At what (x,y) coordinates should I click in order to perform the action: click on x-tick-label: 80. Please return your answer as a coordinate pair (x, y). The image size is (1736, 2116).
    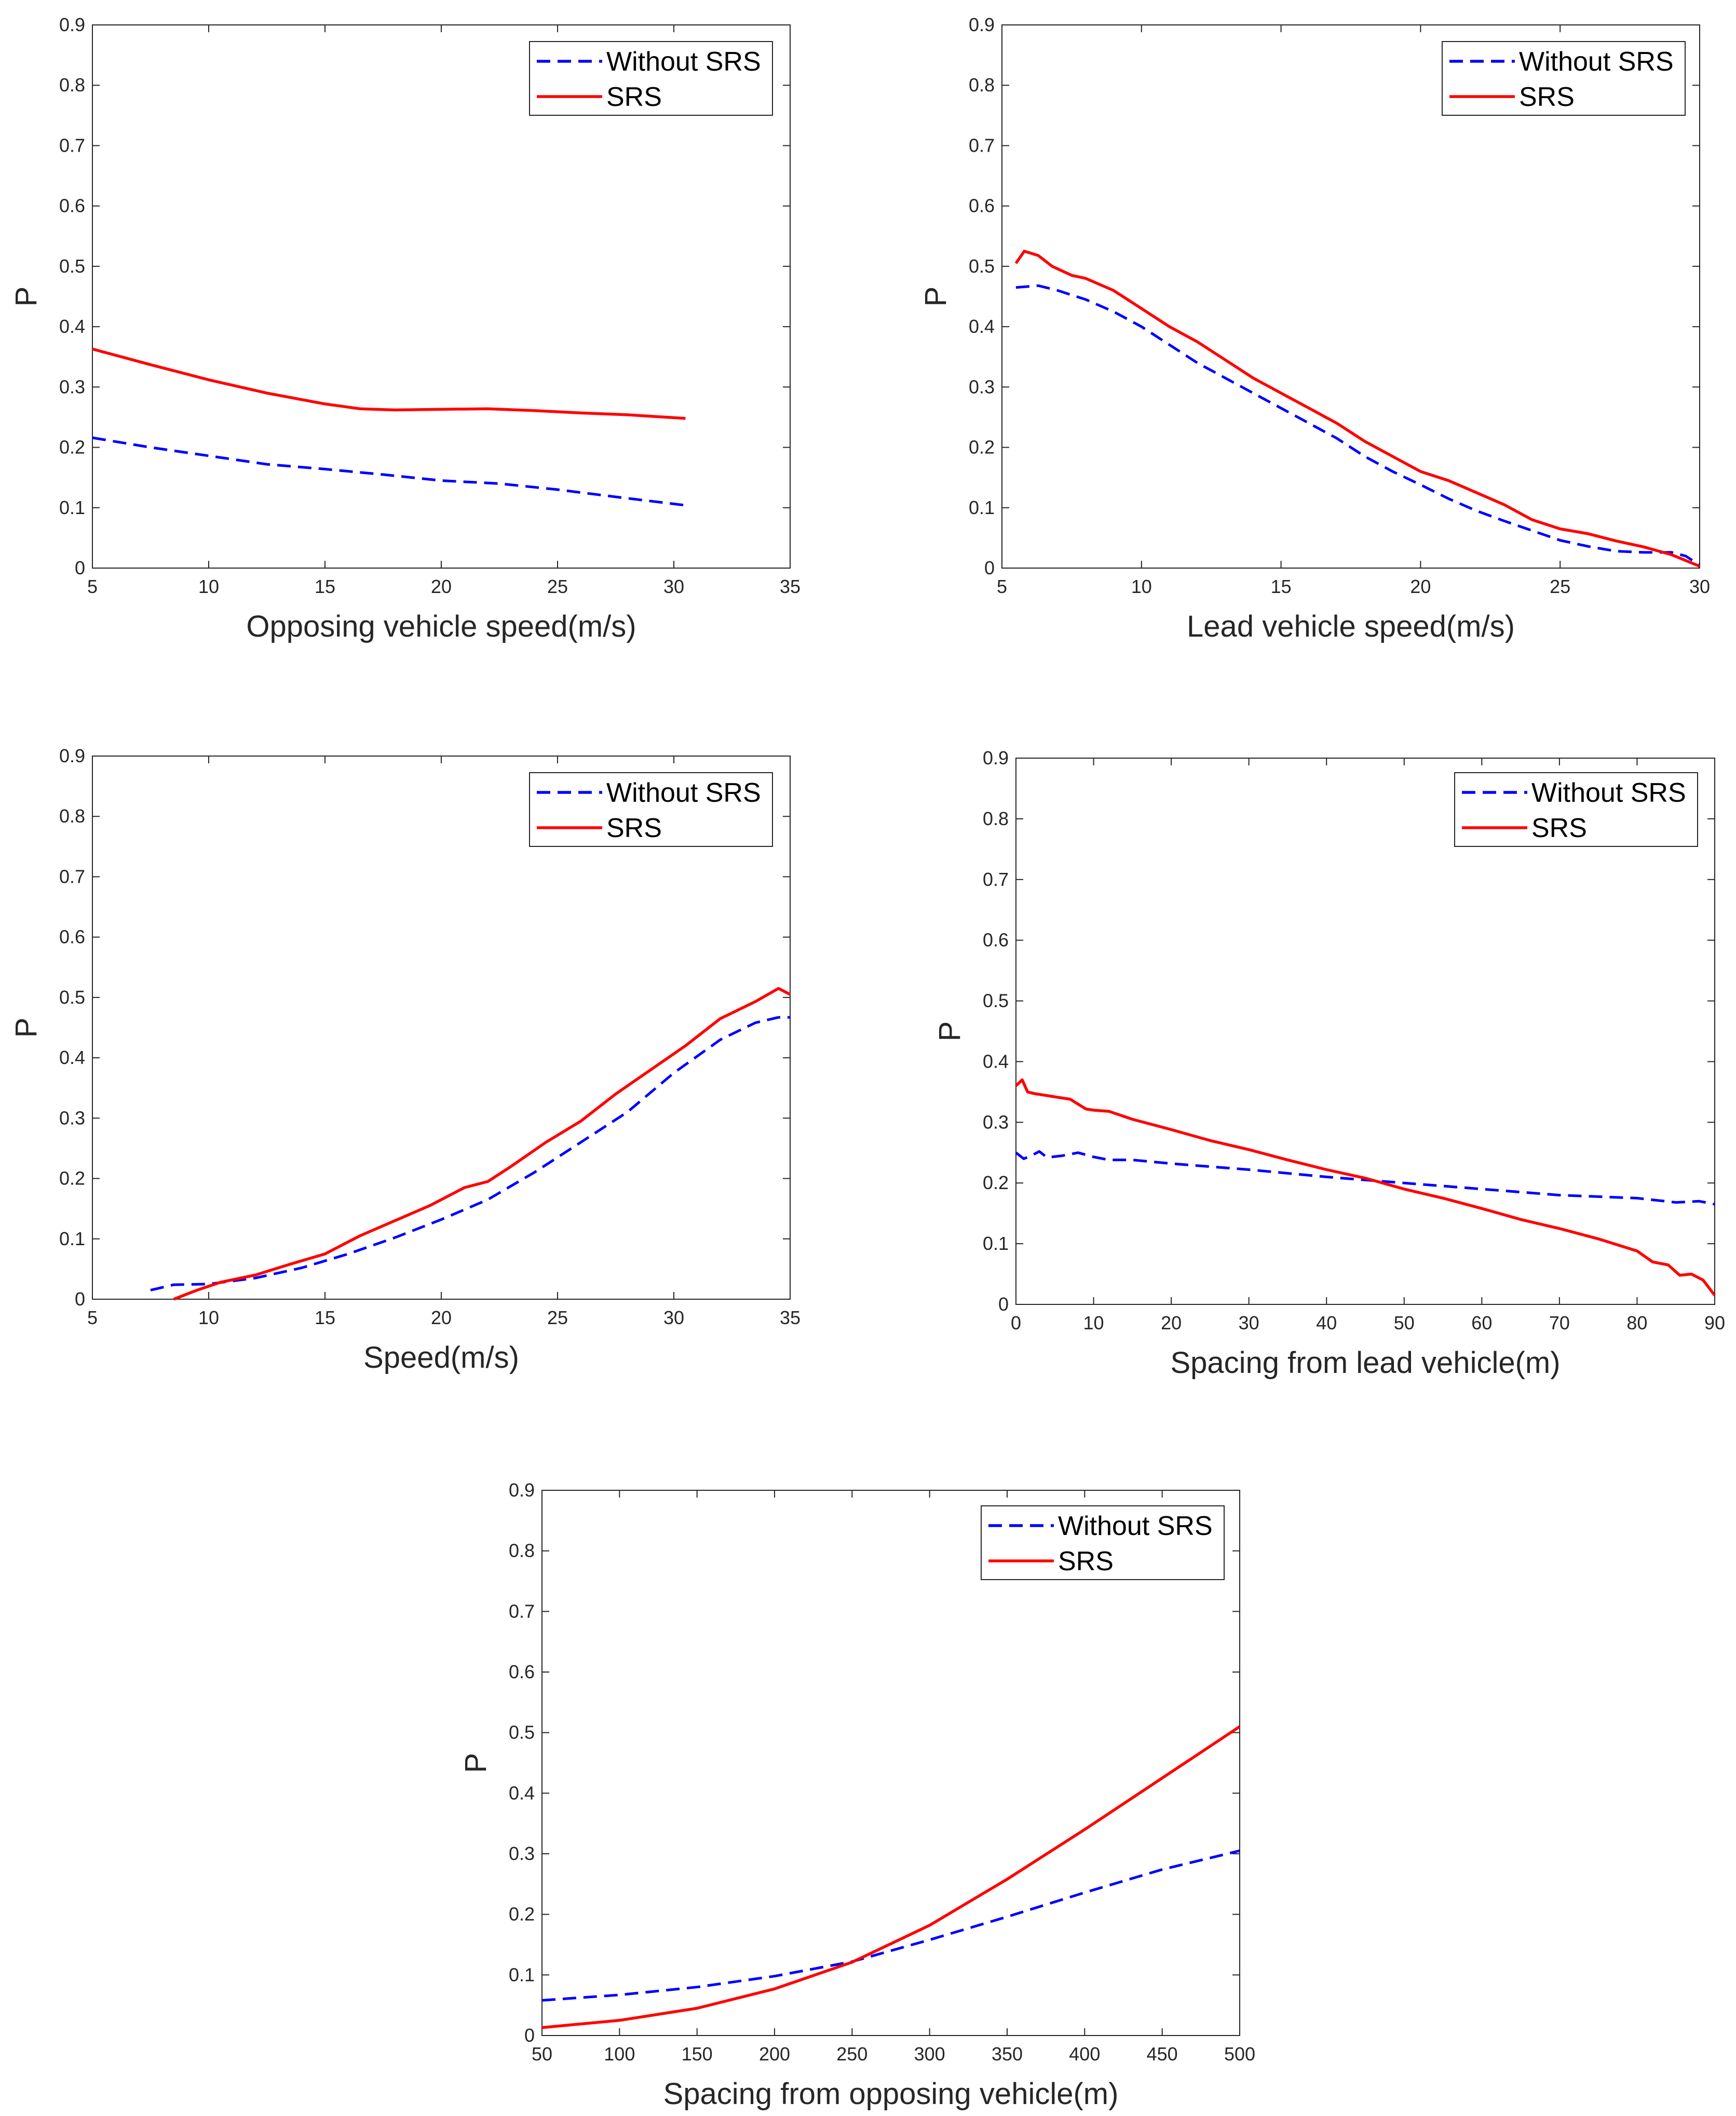
    Looking at the image, I should click on (1636, 1322).